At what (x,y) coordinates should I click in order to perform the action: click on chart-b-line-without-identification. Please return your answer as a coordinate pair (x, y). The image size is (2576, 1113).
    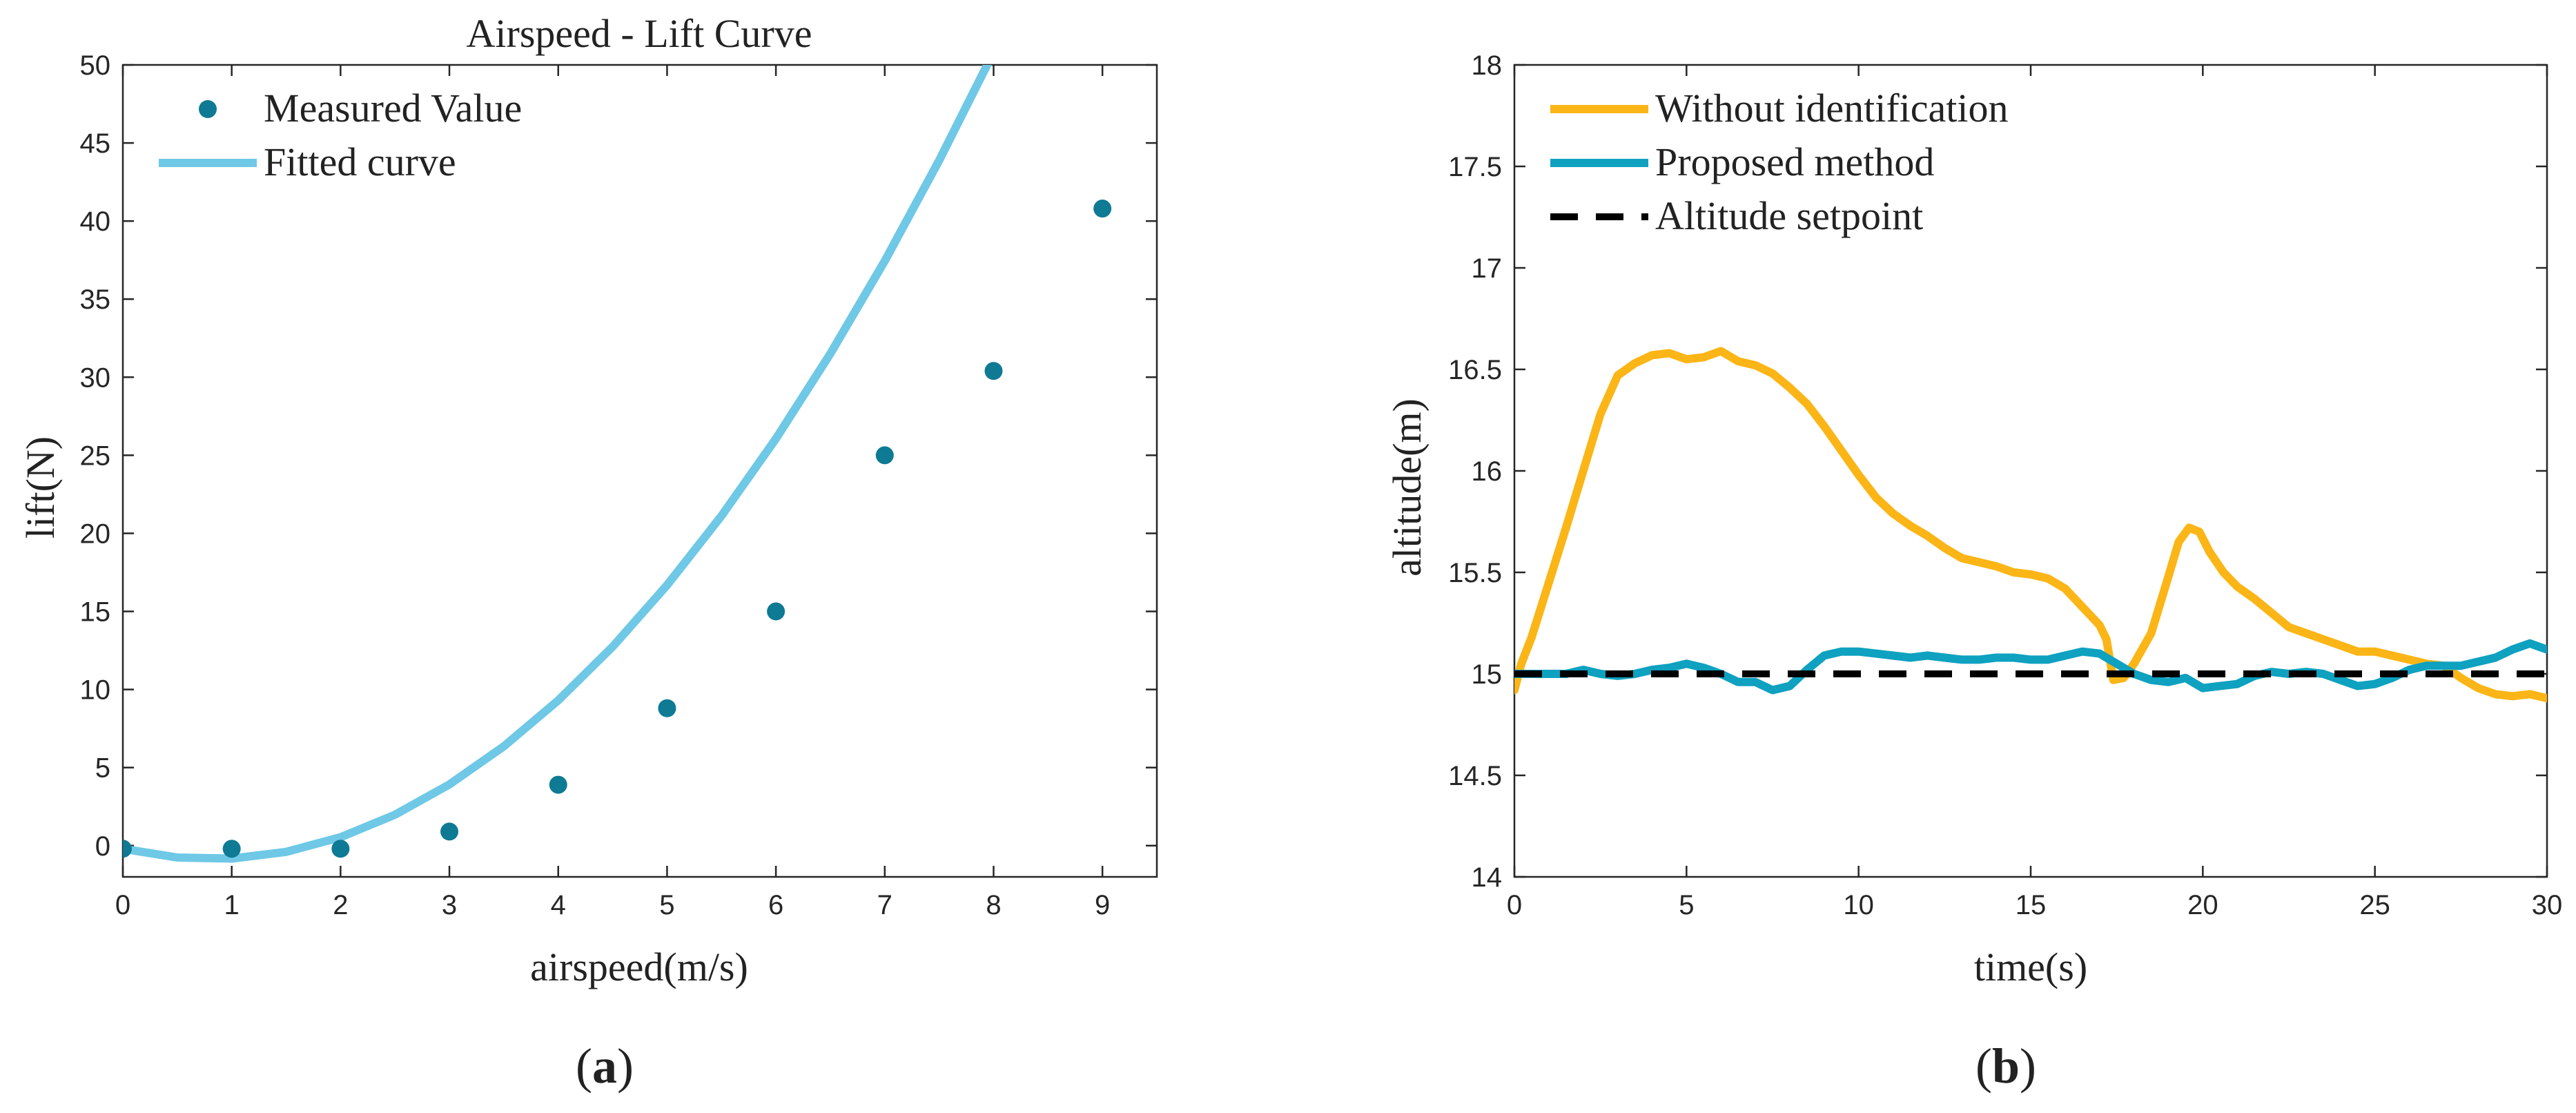
    Looking at the image, I should click on (2030, 525).